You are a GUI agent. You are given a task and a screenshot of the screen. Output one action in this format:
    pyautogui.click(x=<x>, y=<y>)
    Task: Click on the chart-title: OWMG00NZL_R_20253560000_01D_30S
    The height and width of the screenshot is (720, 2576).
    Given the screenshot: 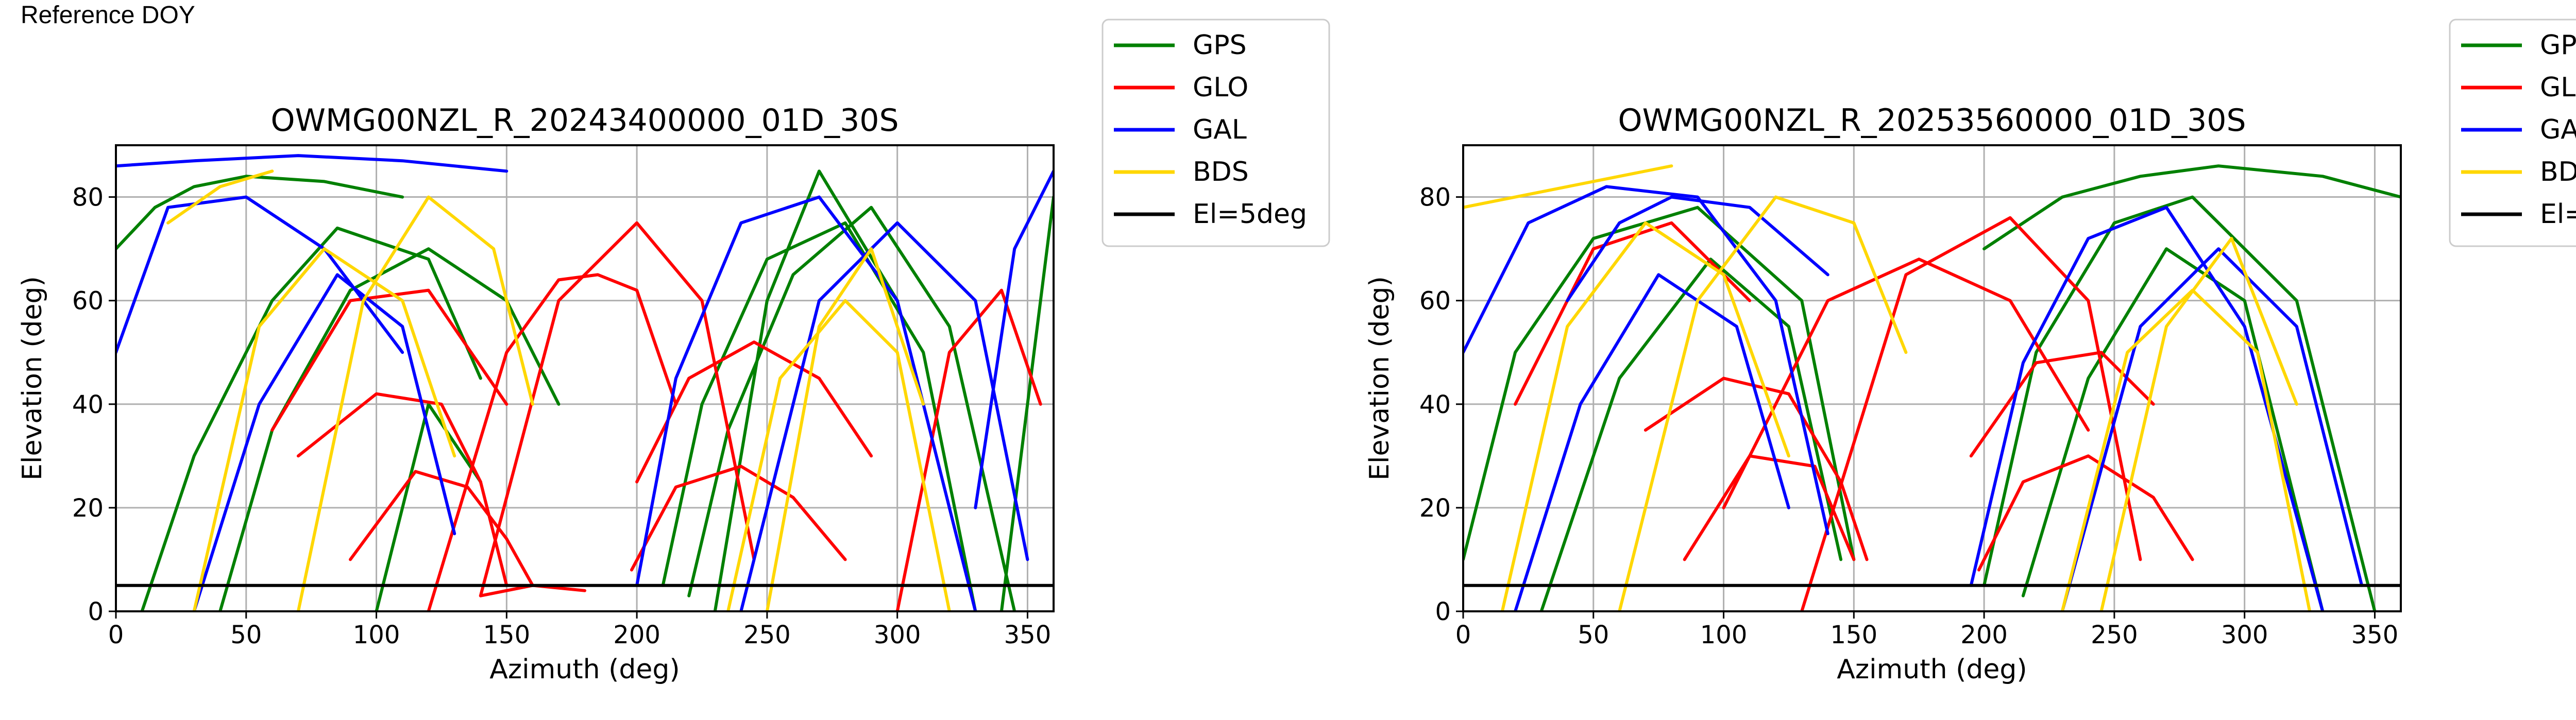 What is the action you would take?
    pyautogui.click(x=1932, y=120)
    